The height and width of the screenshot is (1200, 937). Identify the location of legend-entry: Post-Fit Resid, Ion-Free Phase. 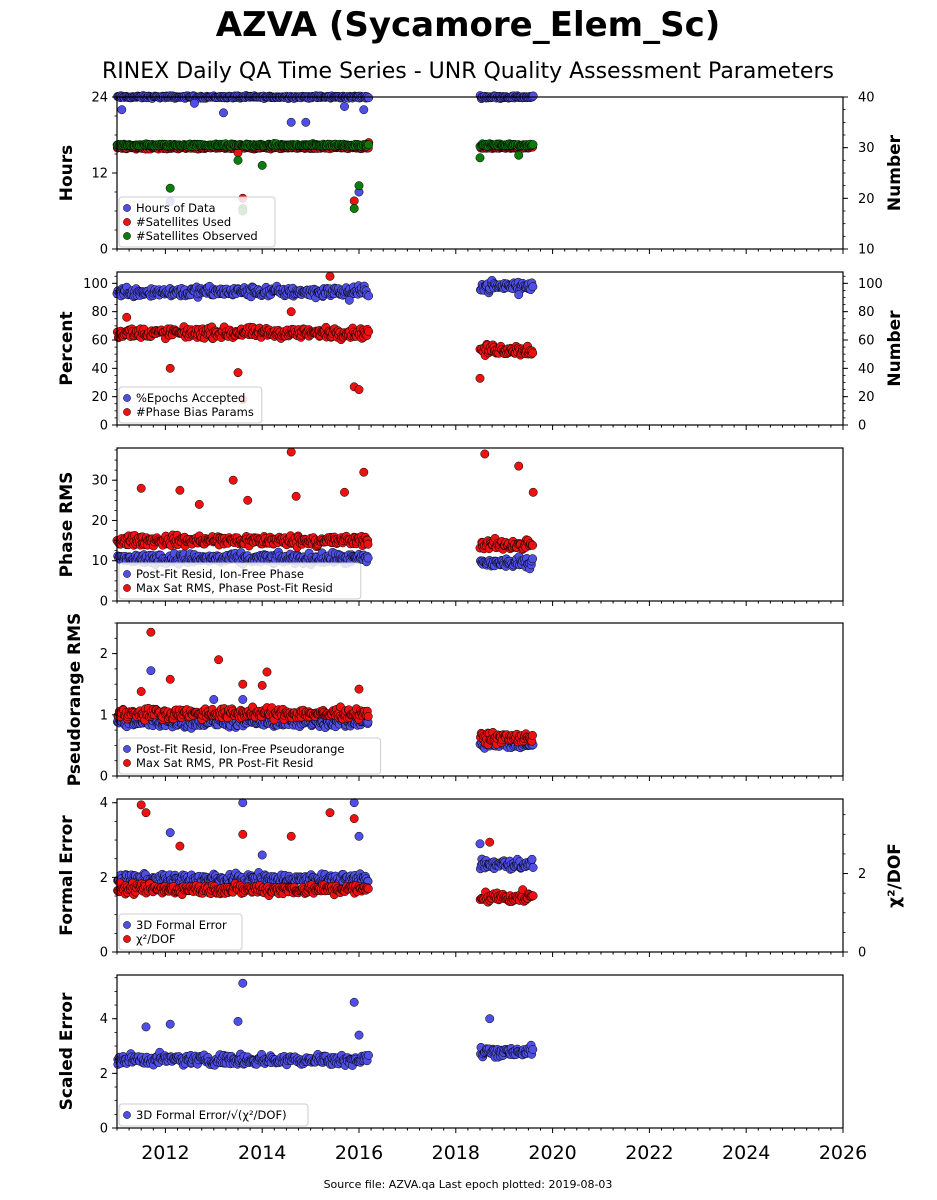
(220, 574).